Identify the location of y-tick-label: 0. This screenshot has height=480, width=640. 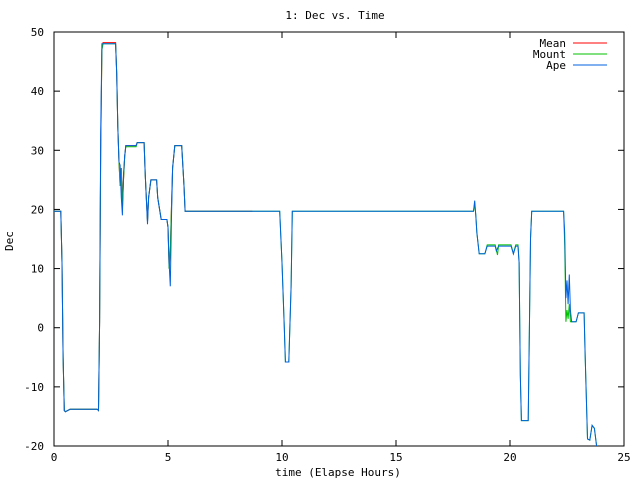
(40, 328).